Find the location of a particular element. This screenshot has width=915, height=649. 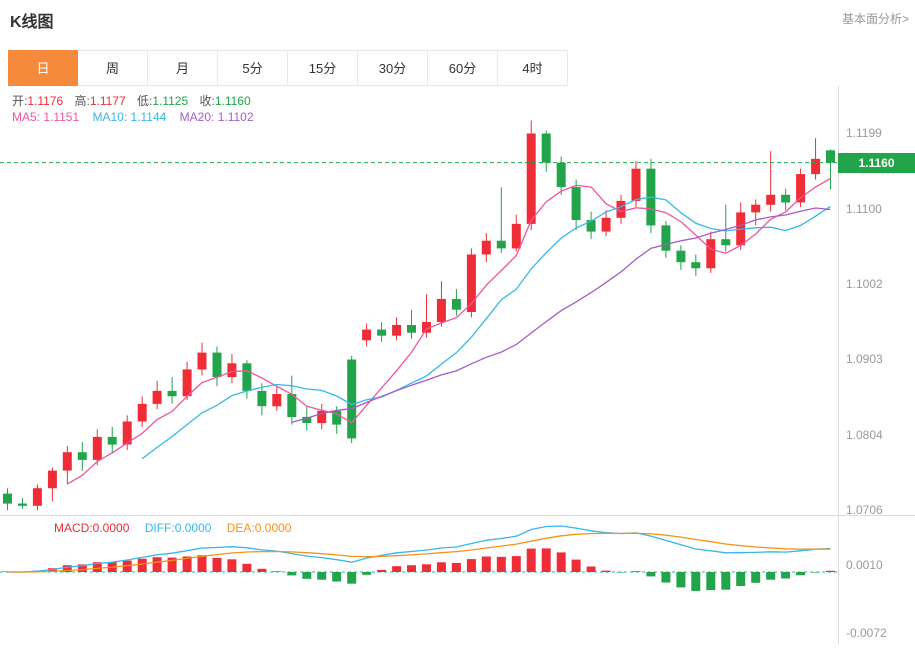

tab-day: 日 is located at coordinates (43, 68).